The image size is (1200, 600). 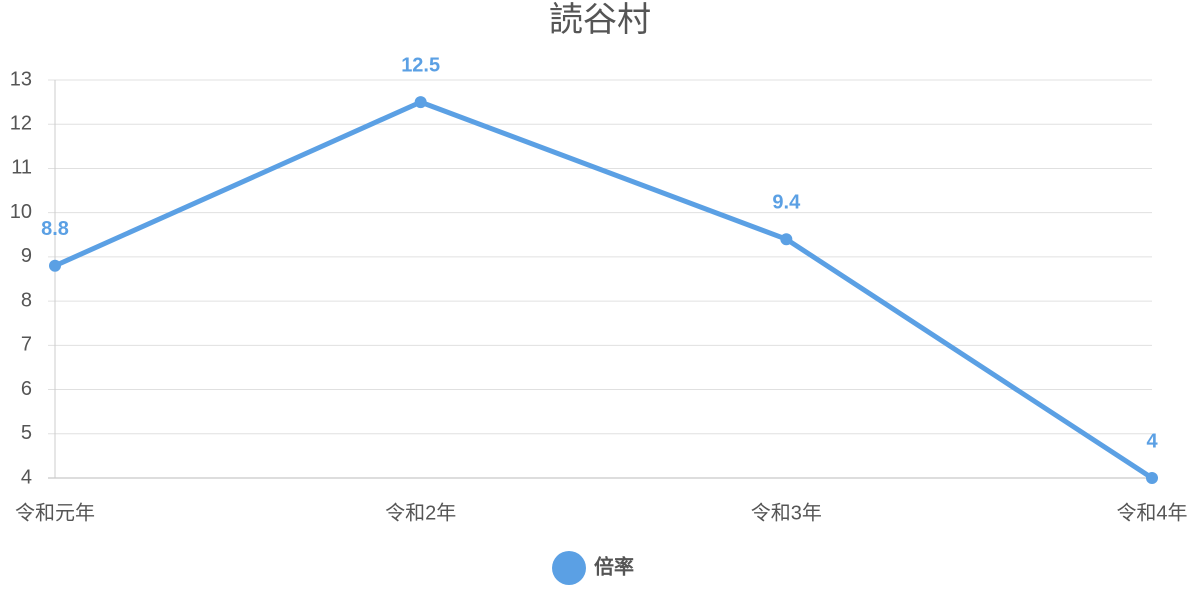 What do you see at coordinates (600, 20) in the screenshot?
I see `chart-title: 読谷村` at bounding box center [600, 20].